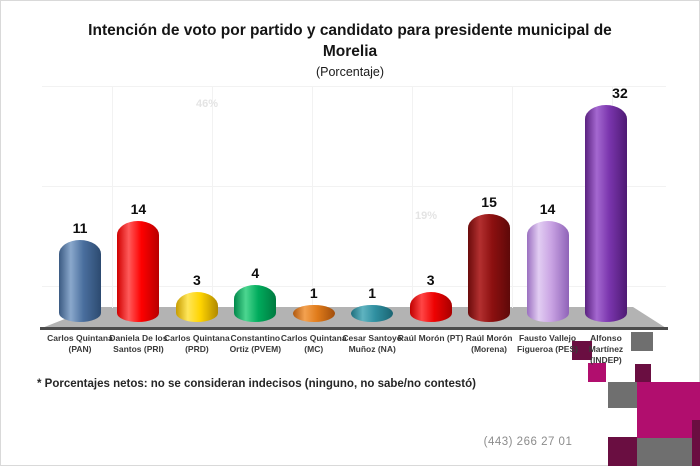 The image size is (700, 466). I want to click on bar-value-label: 4, so click(255, 273).